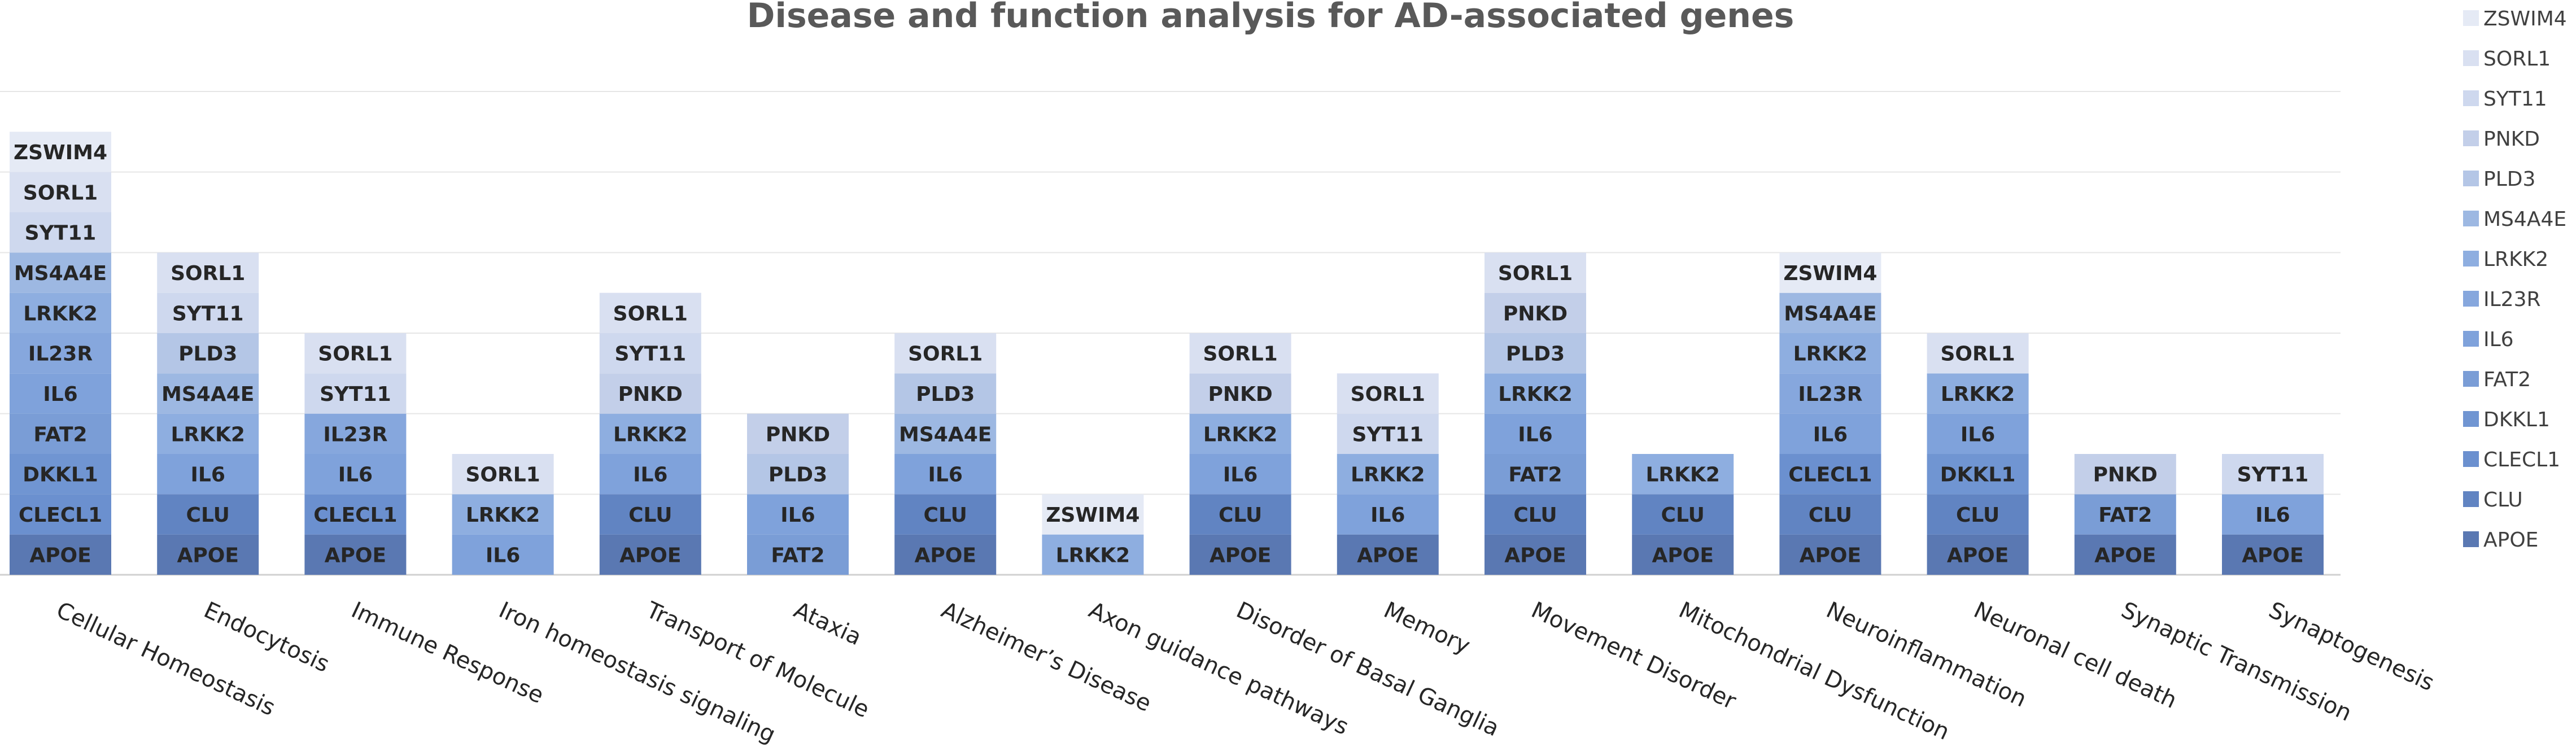 The height and width of the screenshot is (747, 2576). What do you see at coordinates (2501, 540) in the screenshot?
I see `legend-item: APOE` at bounding box center [2501, 540].